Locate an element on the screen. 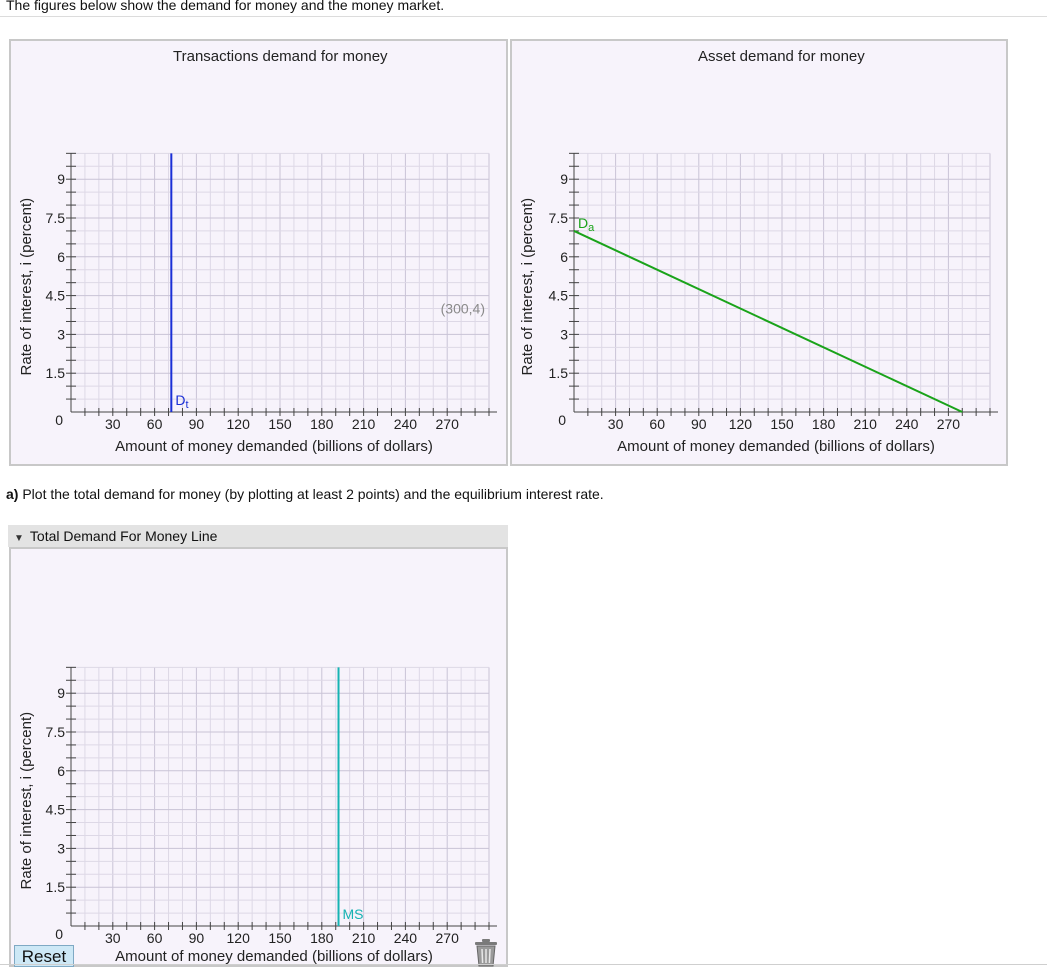  section-toggle-total-demand: ▼ Total Demand For Money Line is located at coordinates (258, 536).